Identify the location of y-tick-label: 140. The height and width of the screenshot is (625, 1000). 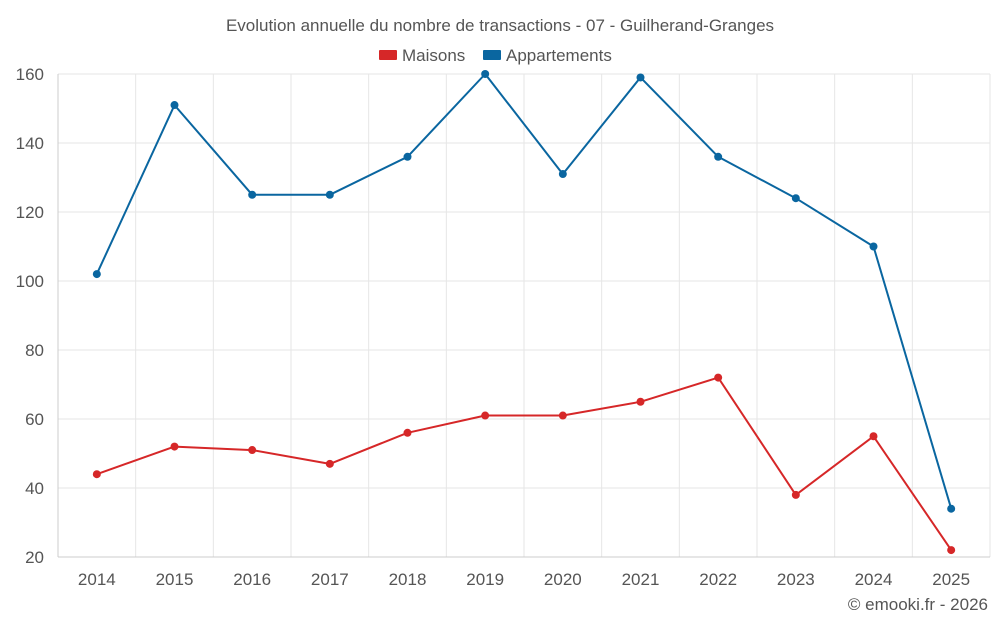
(30, 143).